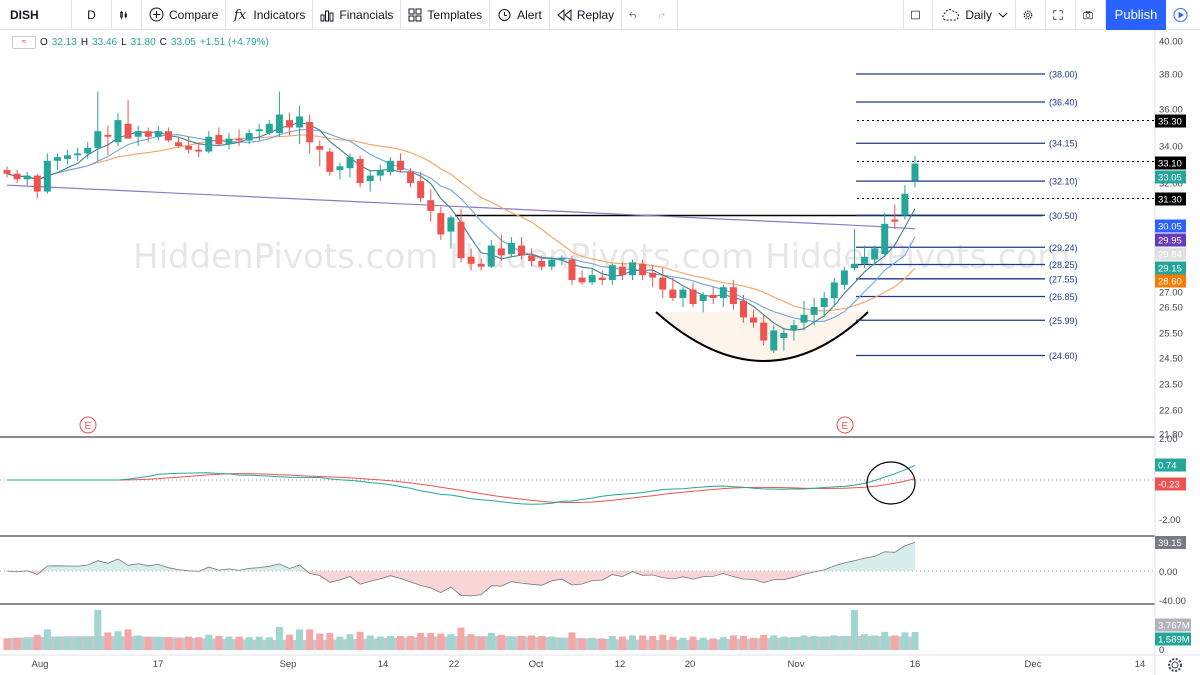 The height and width of the screenshot is (675, 1200). I want to click on compare-button: Compare, so click(184, 15).